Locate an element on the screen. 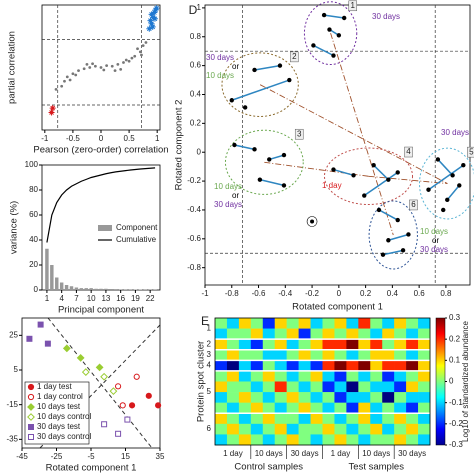 This screenshot has width=474, height=474. cluster-label: 6 is located at coordinates (209, 428).